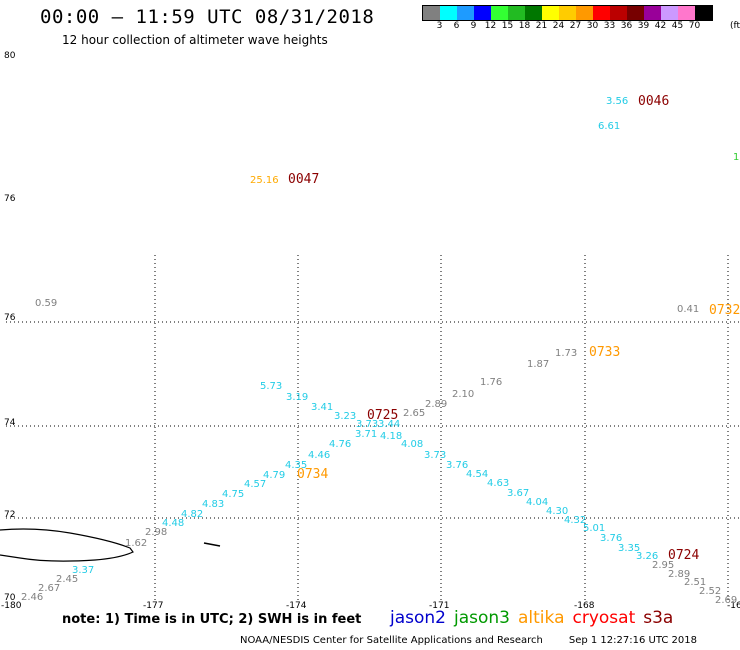 The image size is (740, 650). I want to click on wave-height-value: 4.18, so click(391, 436).